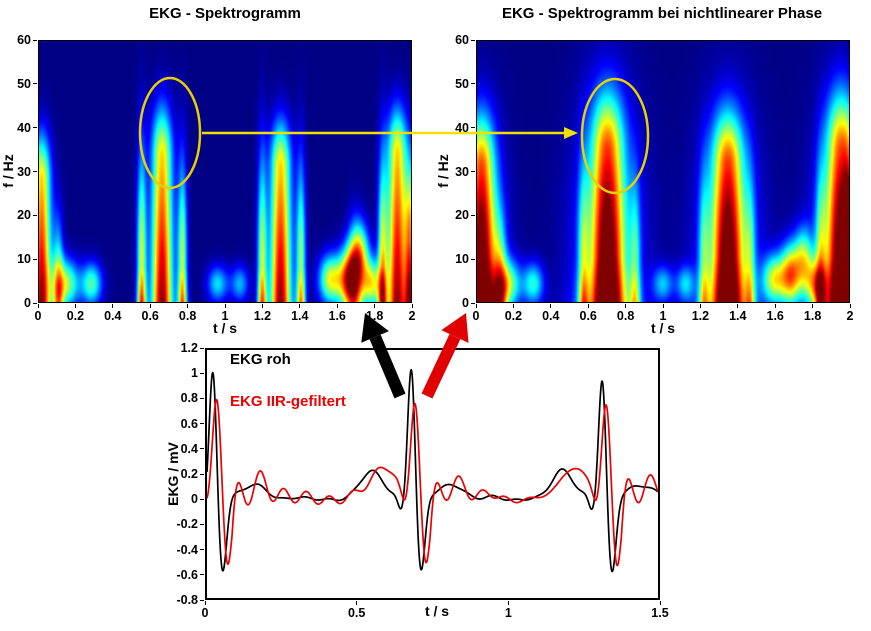 The image size is (871, 631). I want to click on spec_right-x-tick-label: 0.2, so click(513, 316).